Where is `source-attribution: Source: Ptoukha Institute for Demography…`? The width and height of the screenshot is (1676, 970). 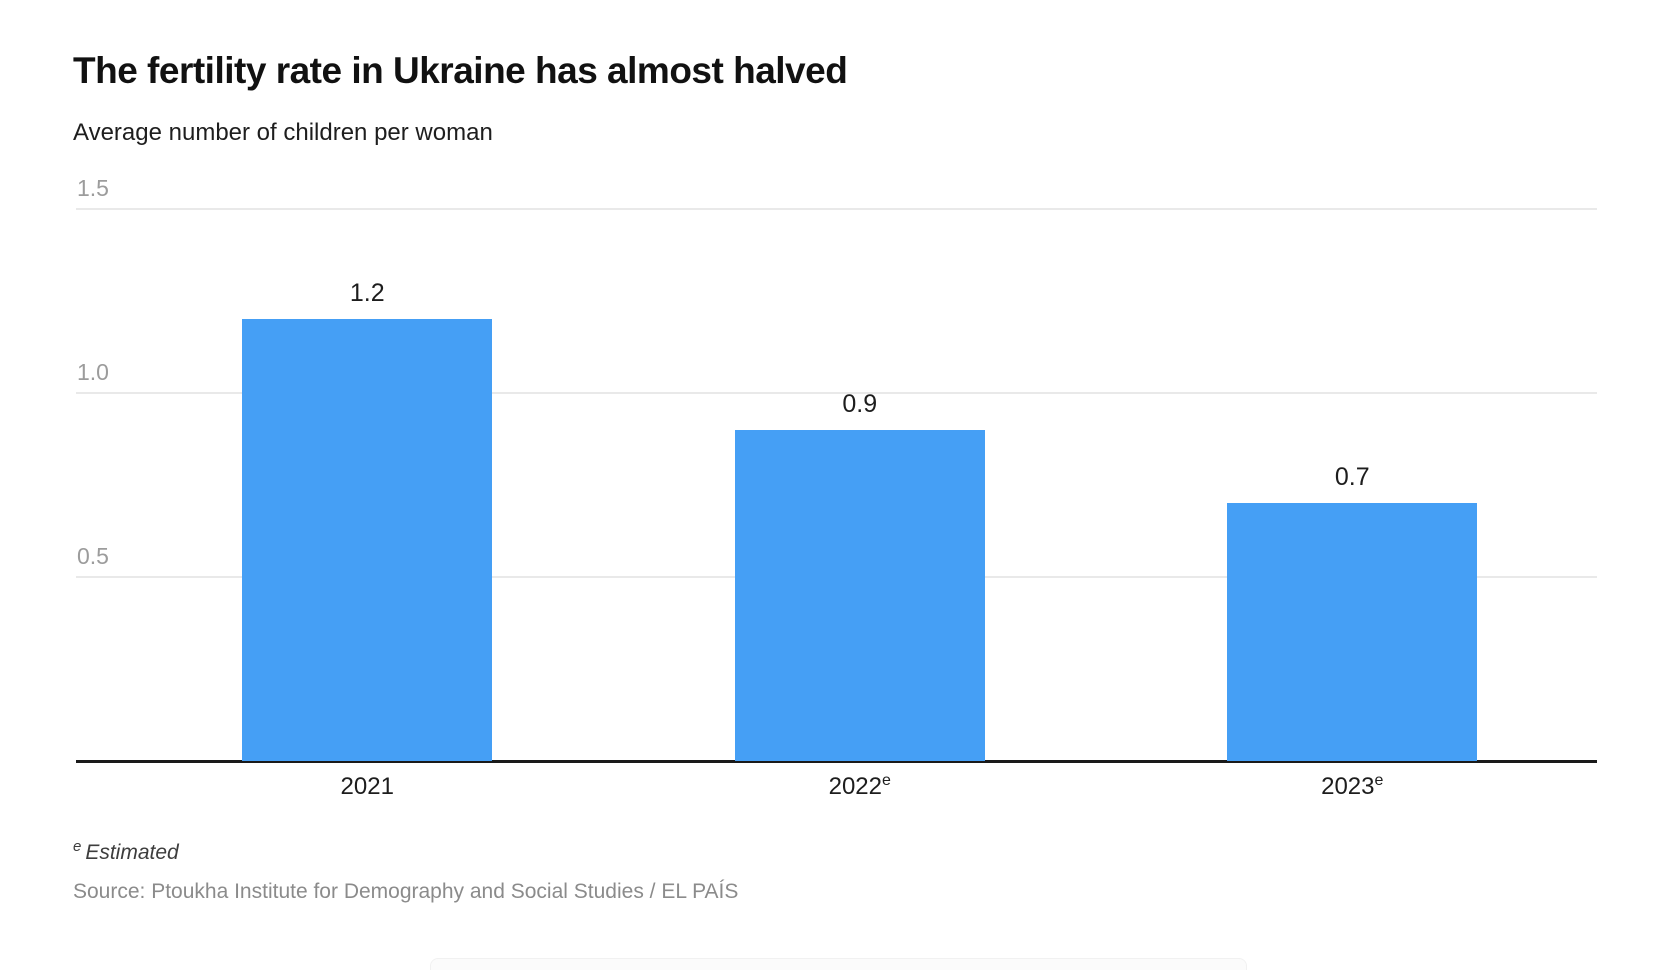
source-attribution: Source: Ptoukha Institute for Demography… is located at coordinates (406, 891).